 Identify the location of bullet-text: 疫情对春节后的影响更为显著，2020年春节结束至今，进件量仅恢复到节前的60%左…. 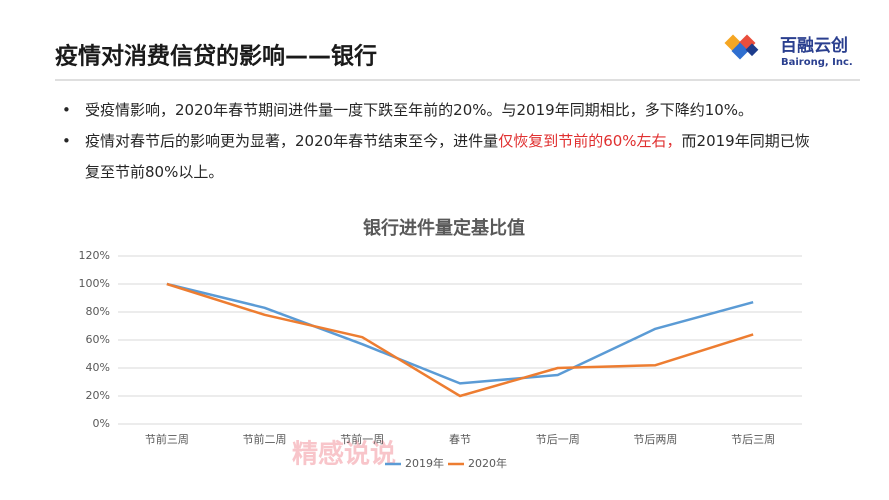
(453, 157).